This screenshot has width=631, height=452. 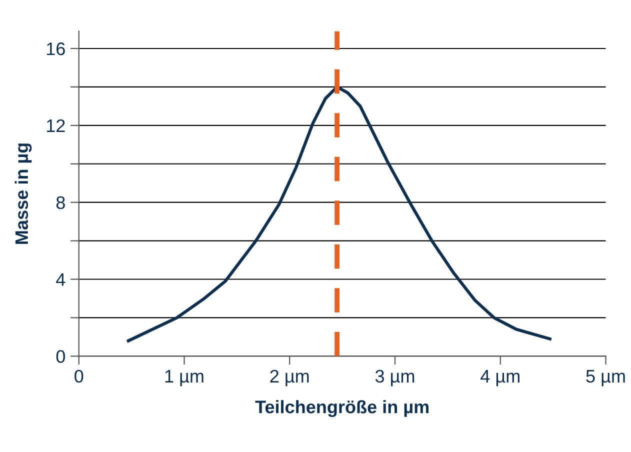 What do you see at coordinates (55, 125) in the screenshot?
I see `y-tick-label: 12` at bounding box center [55, 125].